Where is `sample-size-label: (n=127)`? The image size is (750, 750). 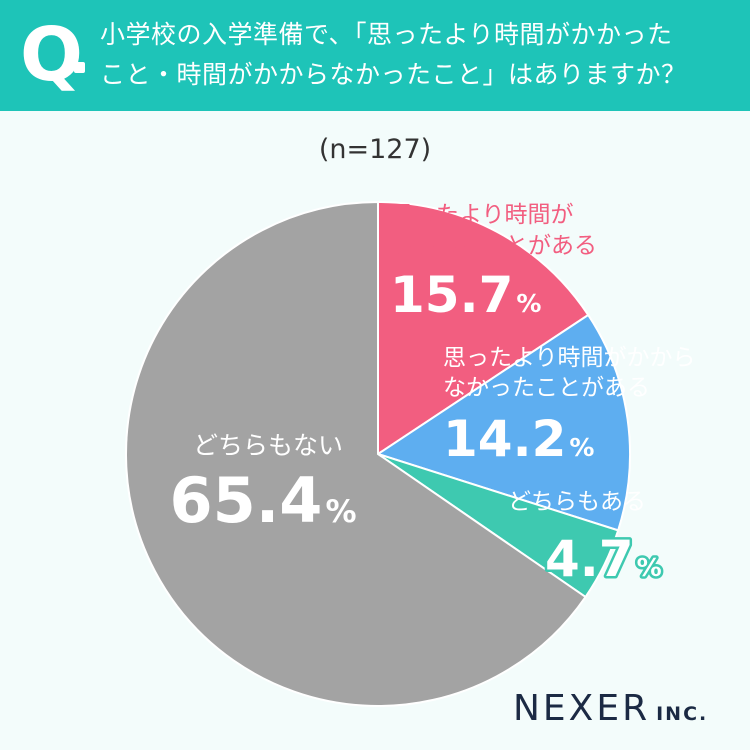 sample-size-label: (n=127) is located at coordinates (375, 149).